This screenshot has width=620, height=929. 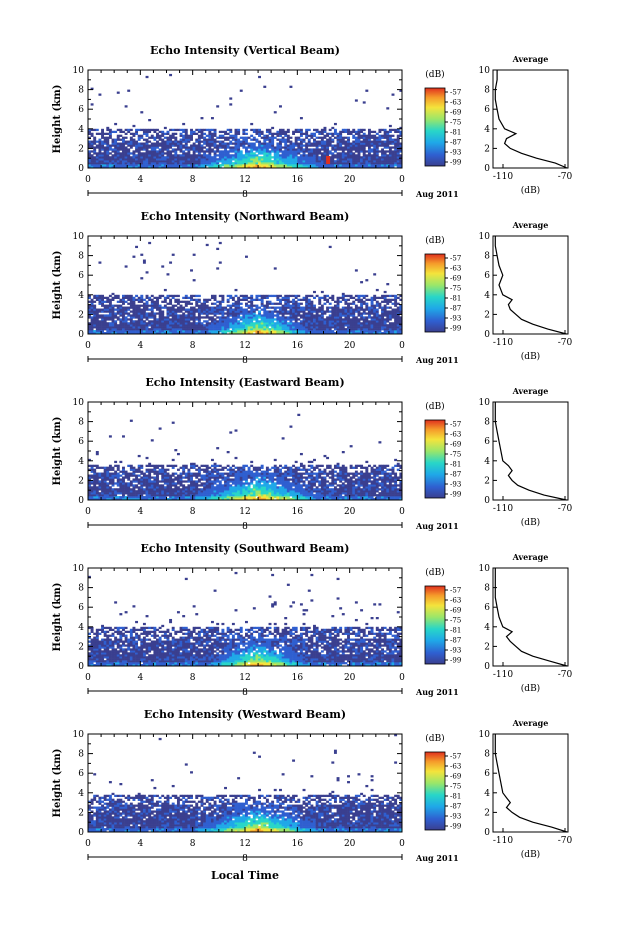 What do you see at coordinates (402, 346) in the screenshot?
I see `x-tick-label: 0` at bounding box center [402, 346].